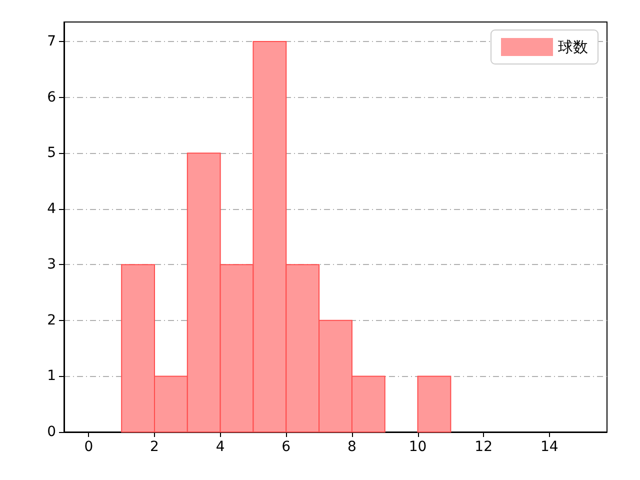 This screenshot has height=480, width=640. What do you see at coordinates (220, 447) in the screenshot?
I see `x-tick-label: 4` at bounding box center [220, 447].